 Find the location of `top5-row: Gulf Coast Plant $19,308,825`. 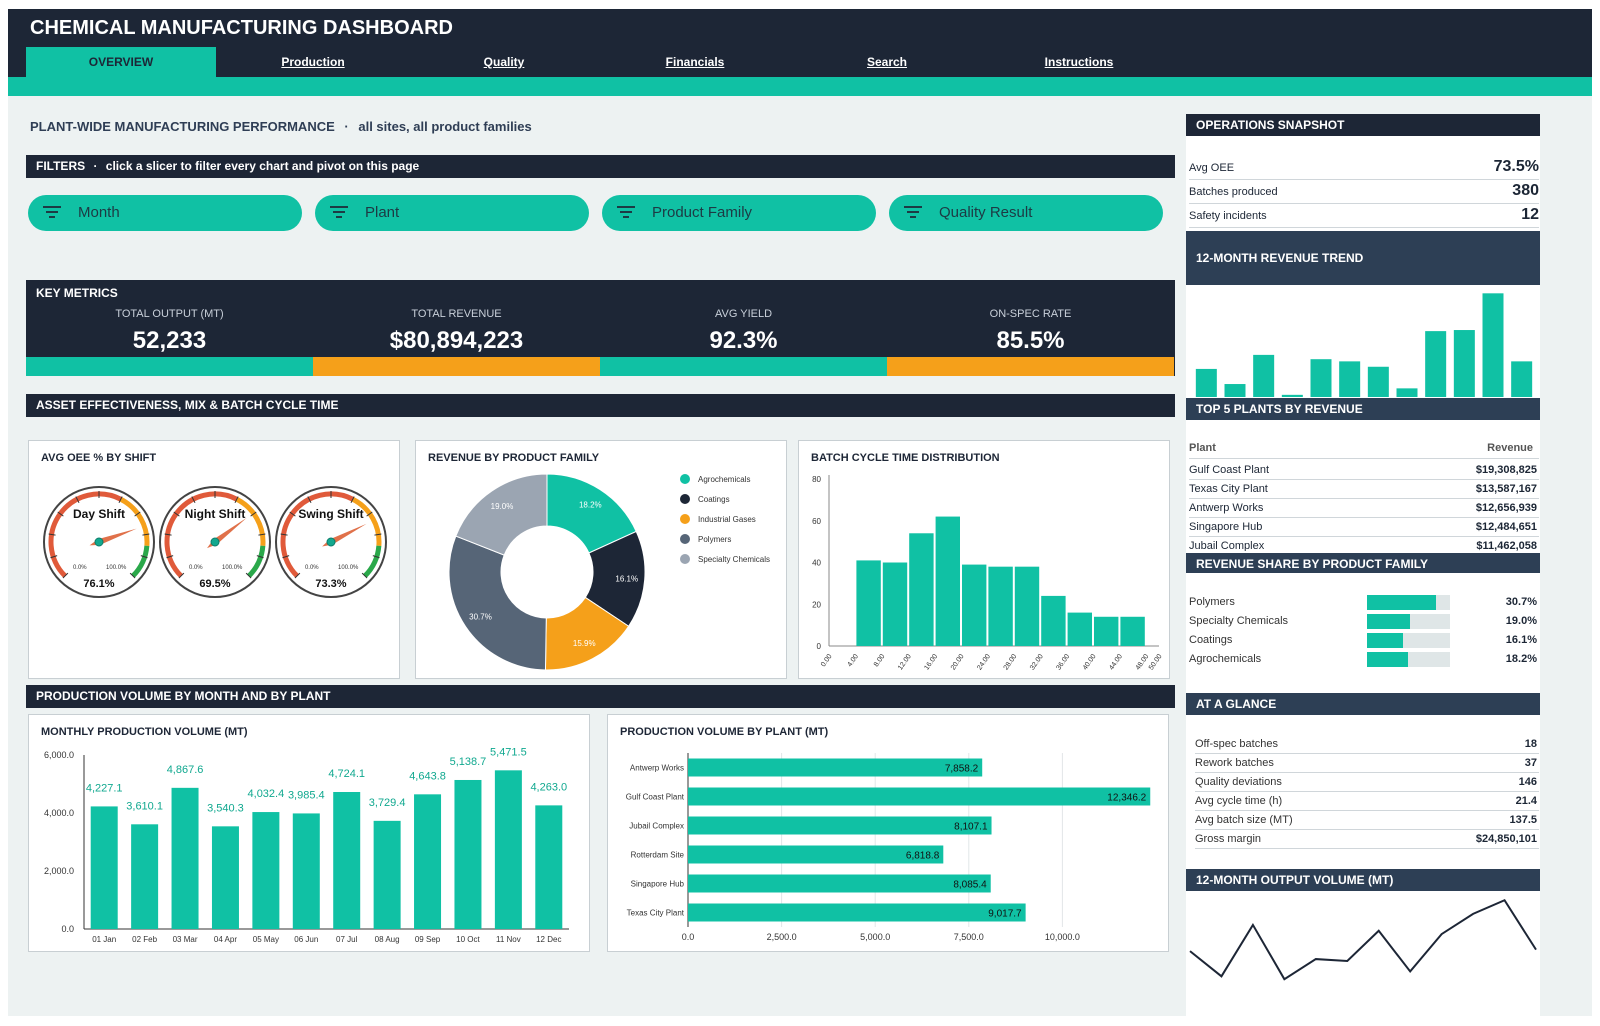

top5-row: Gulf Coast Plant $19,308,825 is located at coordinates (1364, 471).